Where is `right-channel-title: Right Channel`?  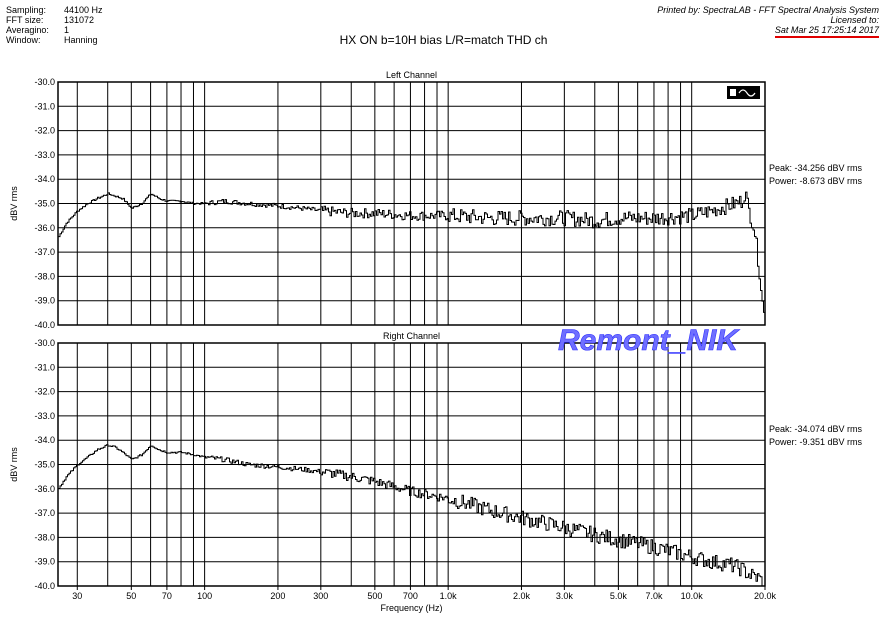
right-channel-title: Right Channel is located at coordinates (411, 336).